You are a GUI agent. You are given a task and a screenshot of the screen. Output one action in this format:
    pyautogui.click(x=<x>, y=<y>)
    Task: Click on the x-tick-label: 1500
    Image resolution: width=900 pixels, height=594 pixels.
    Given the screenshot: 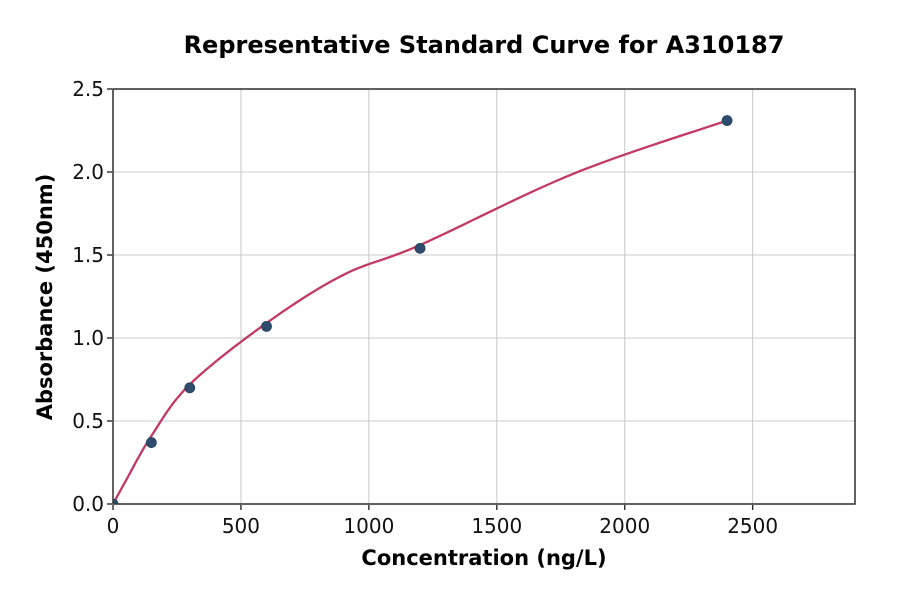 What is the action you would take?
    pyautogui.click(x=496, y=526)
    